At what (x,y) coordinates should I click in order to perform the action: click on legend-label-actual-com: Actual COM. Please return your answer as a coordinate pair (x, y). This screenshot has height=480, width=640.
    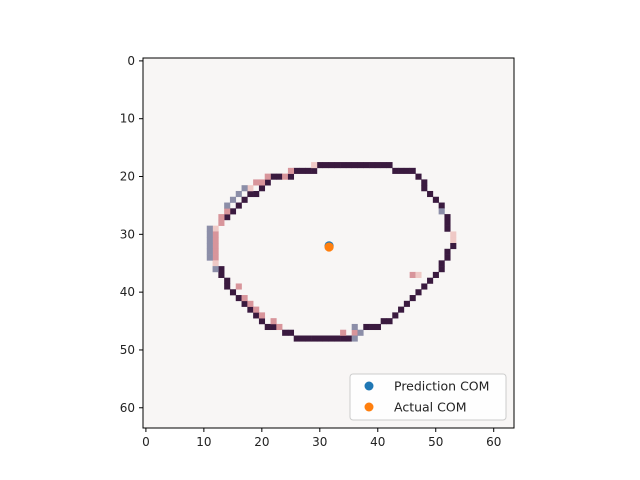
    Looking at the image, I should click on (430, 407).